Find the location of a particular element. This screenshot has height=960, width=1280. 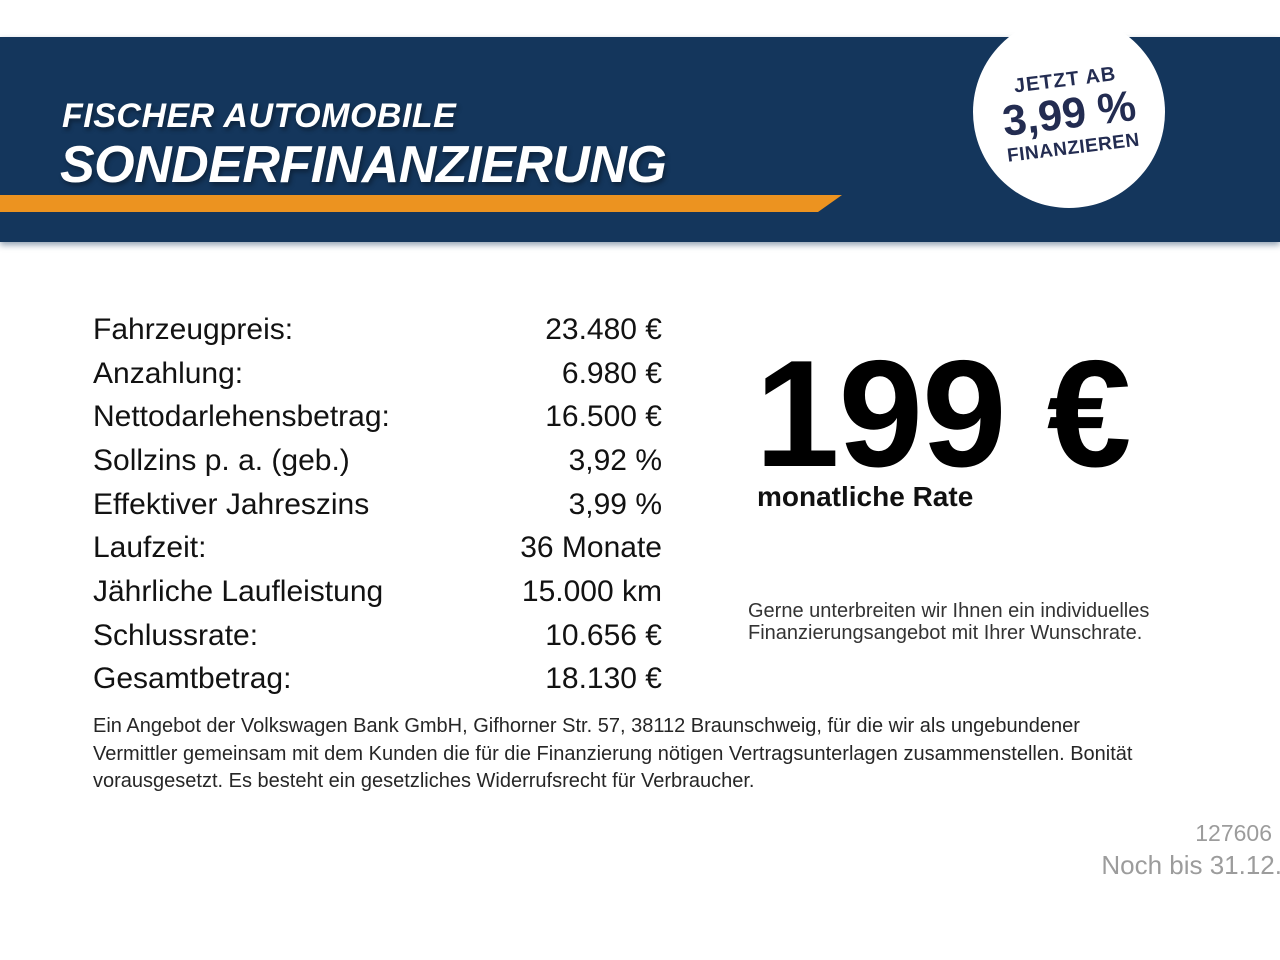

dealer-name: FISCHER AUTOMOBILE is located at coordinates (259, 116).